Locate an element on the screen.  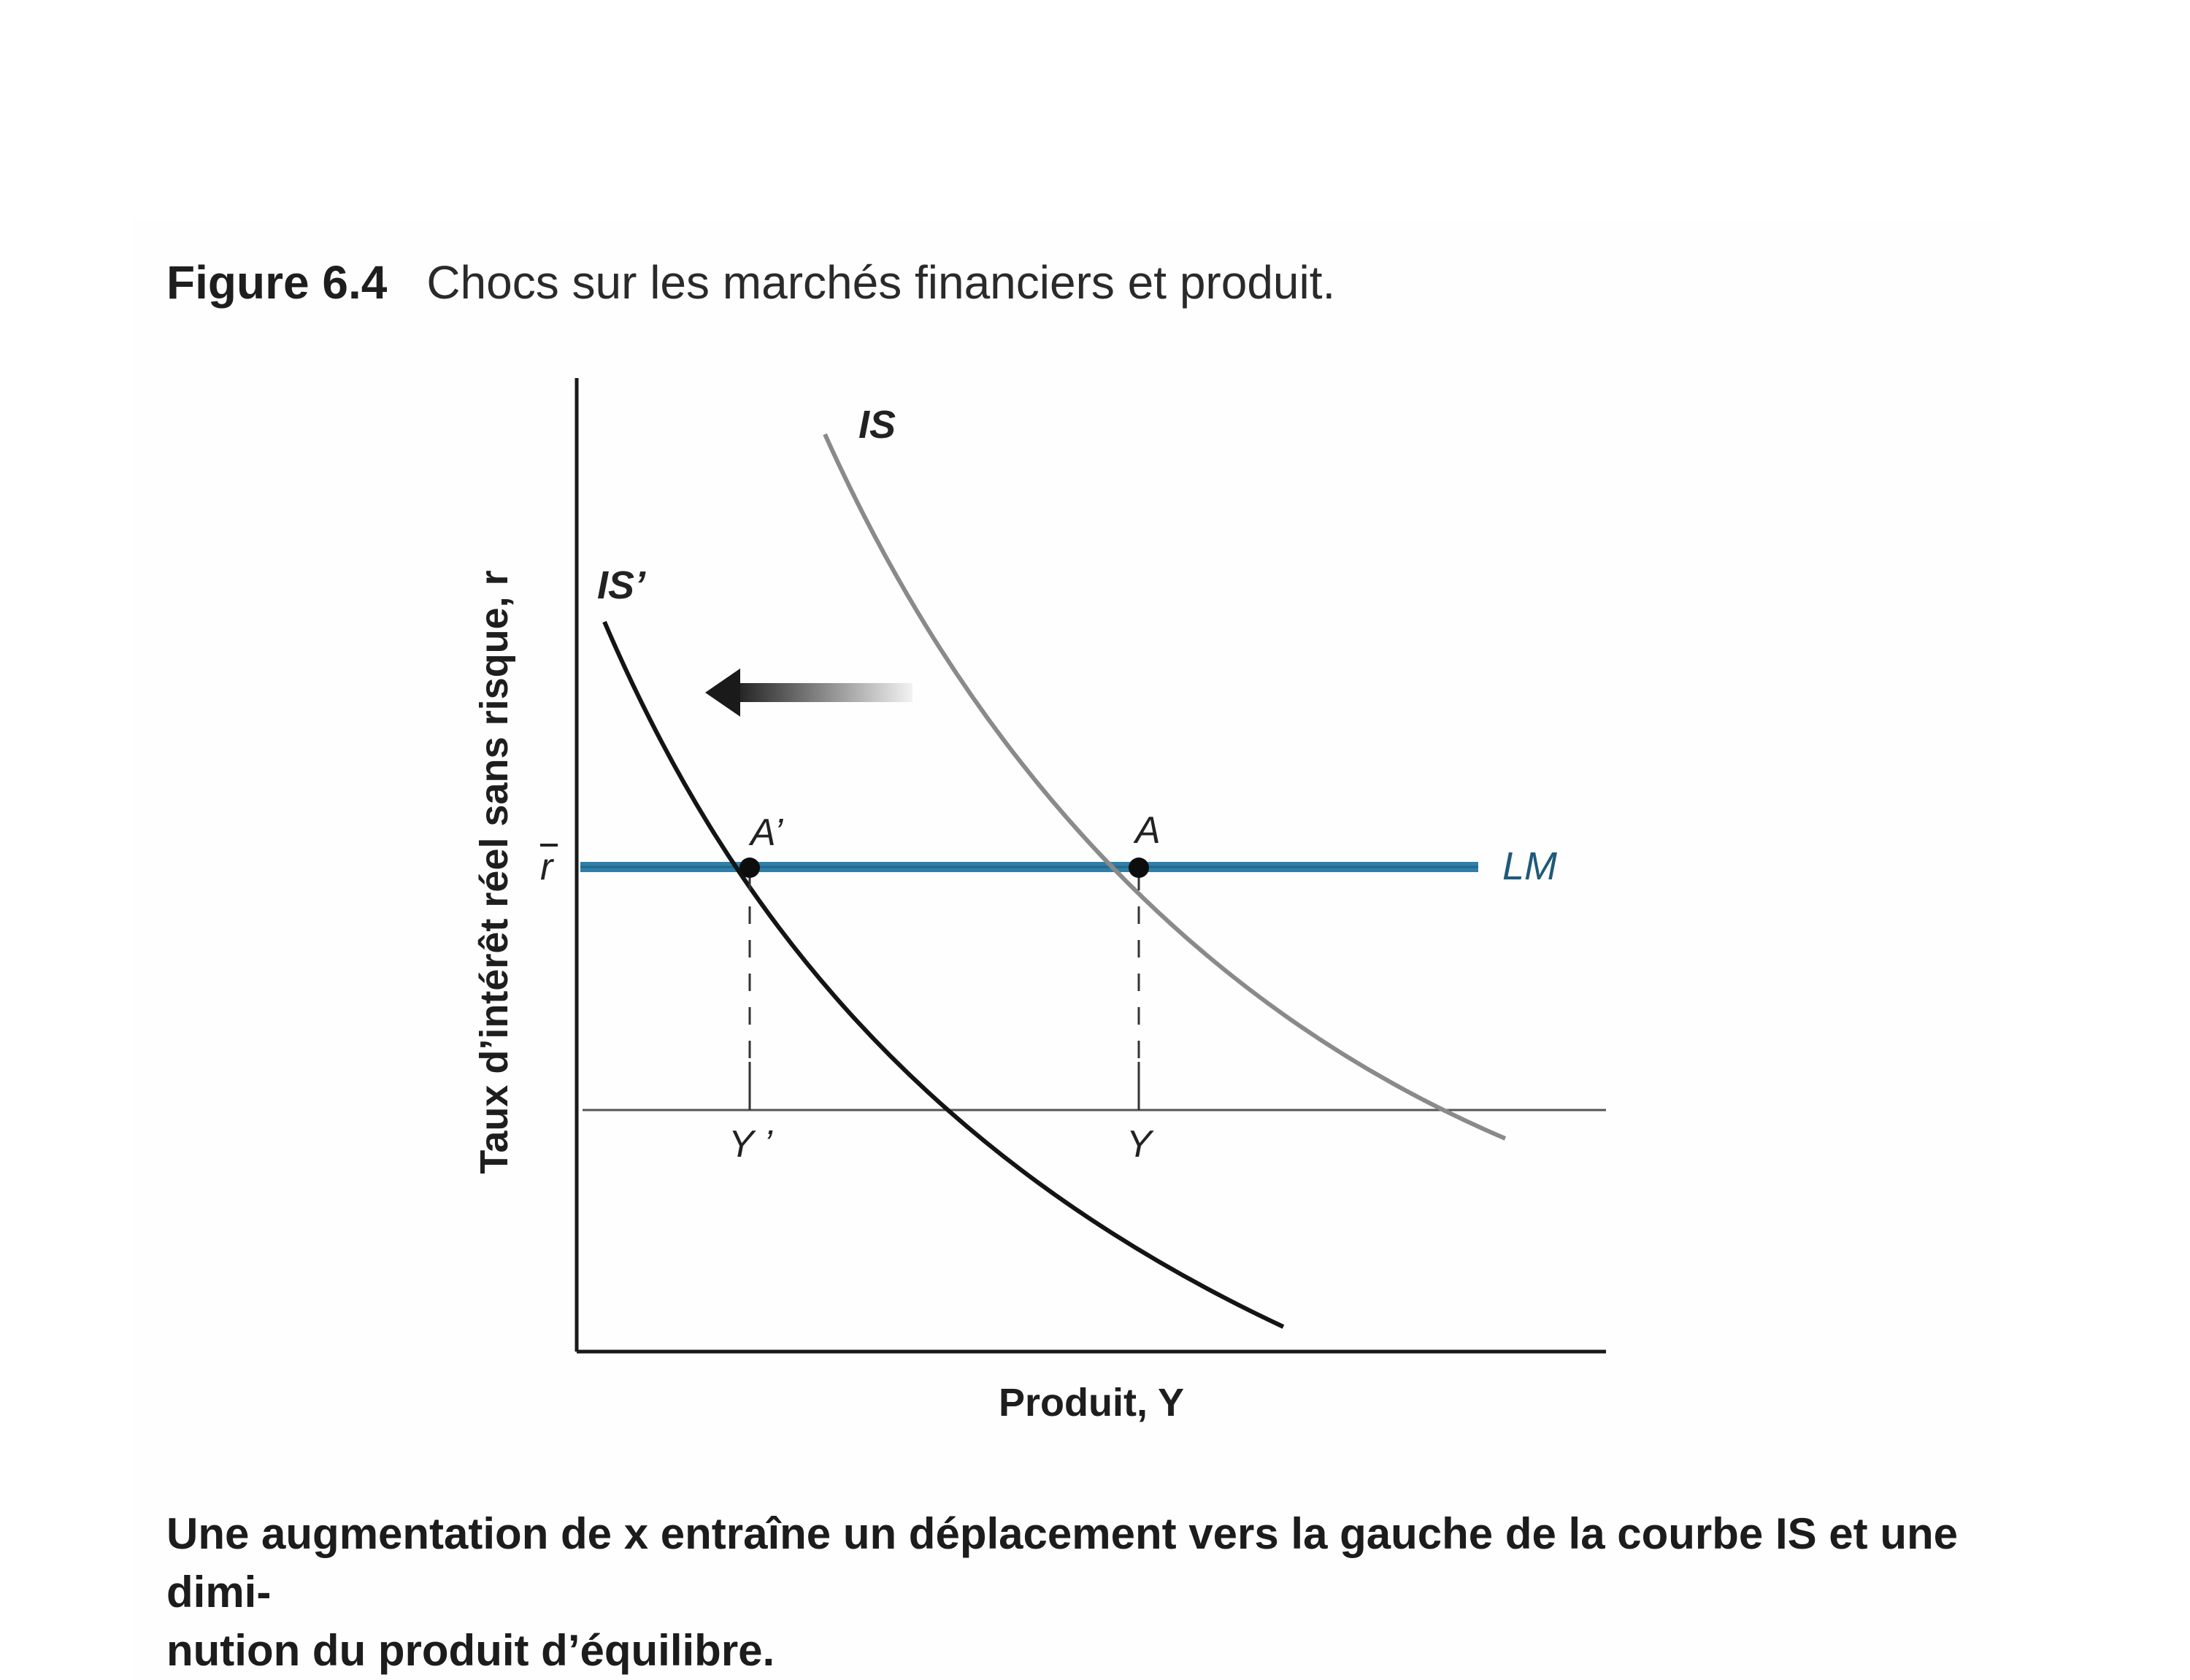
is-prime-label: IS’ is located at coordinates (621, 585).